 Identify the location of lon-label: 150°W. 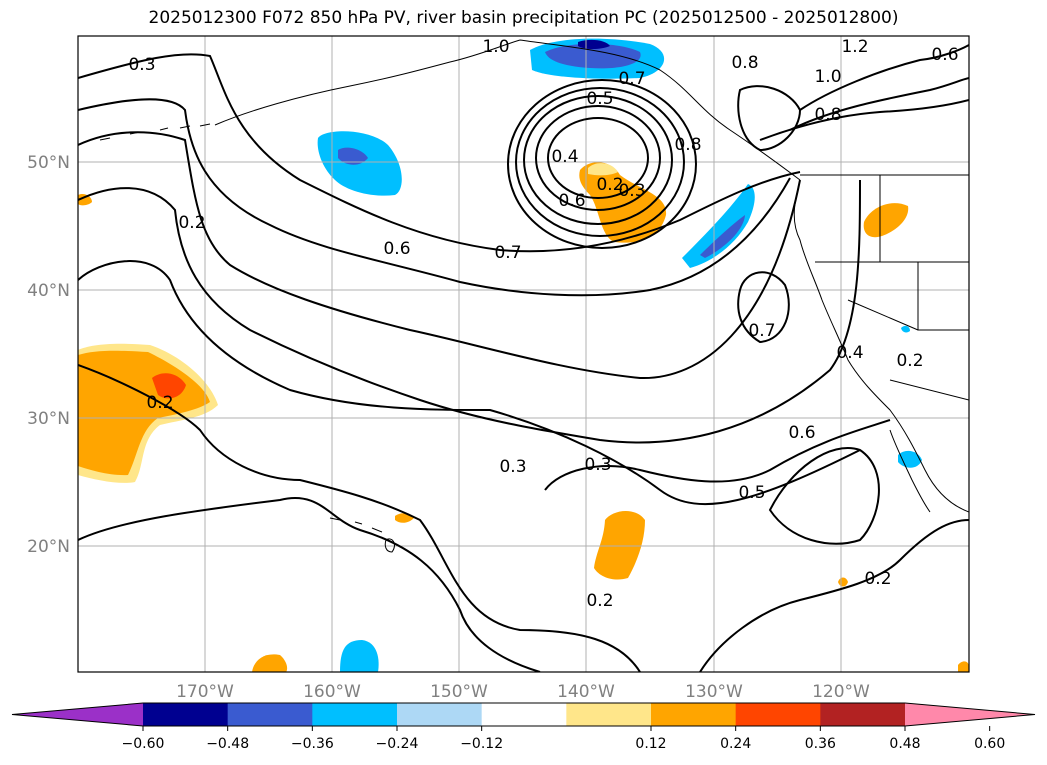
(459, 692).